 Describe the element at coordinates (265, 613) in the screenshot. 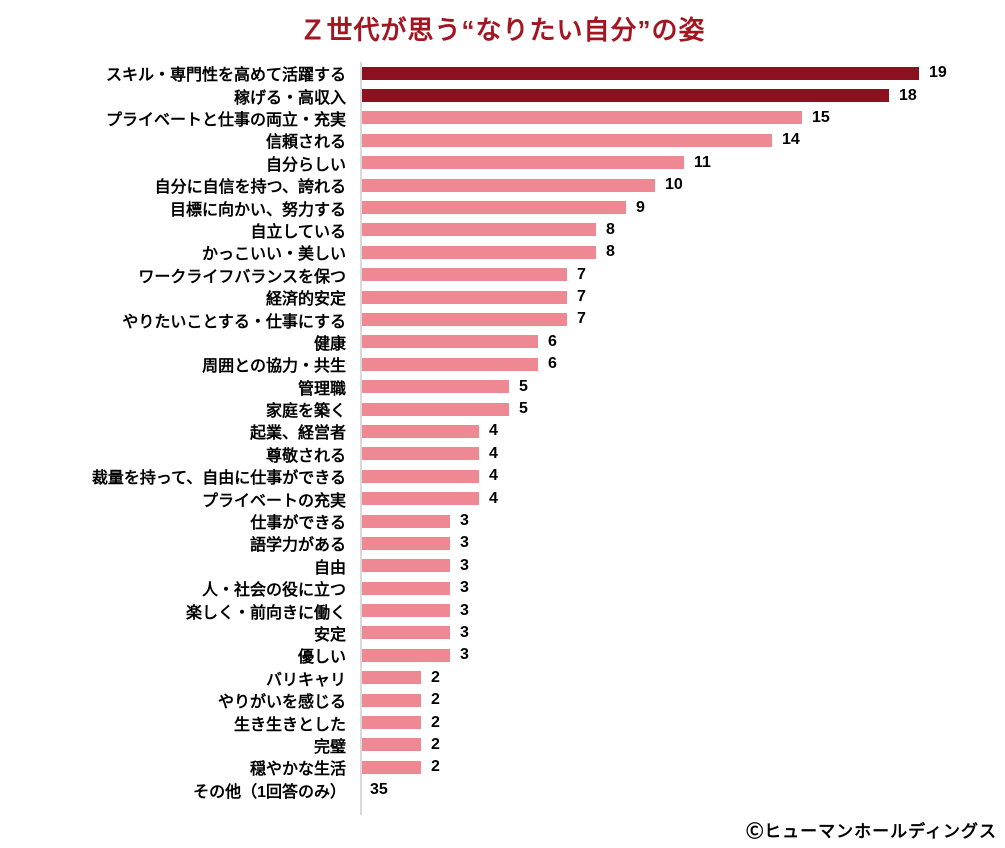

I see `category-label: 楽しく・前向きに働く` at that location.